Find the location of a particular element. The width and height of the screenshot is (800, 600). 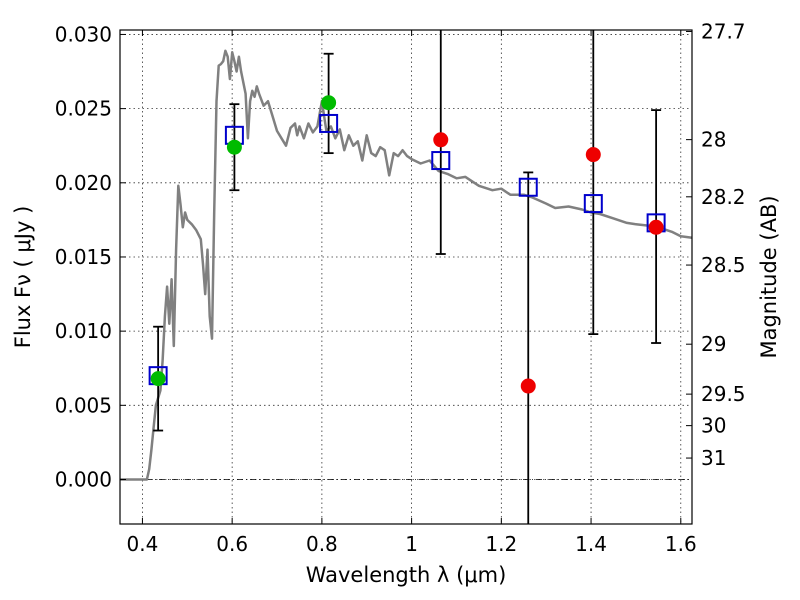

x-tick-label: 1.4 is located at coordinates (591, 544).